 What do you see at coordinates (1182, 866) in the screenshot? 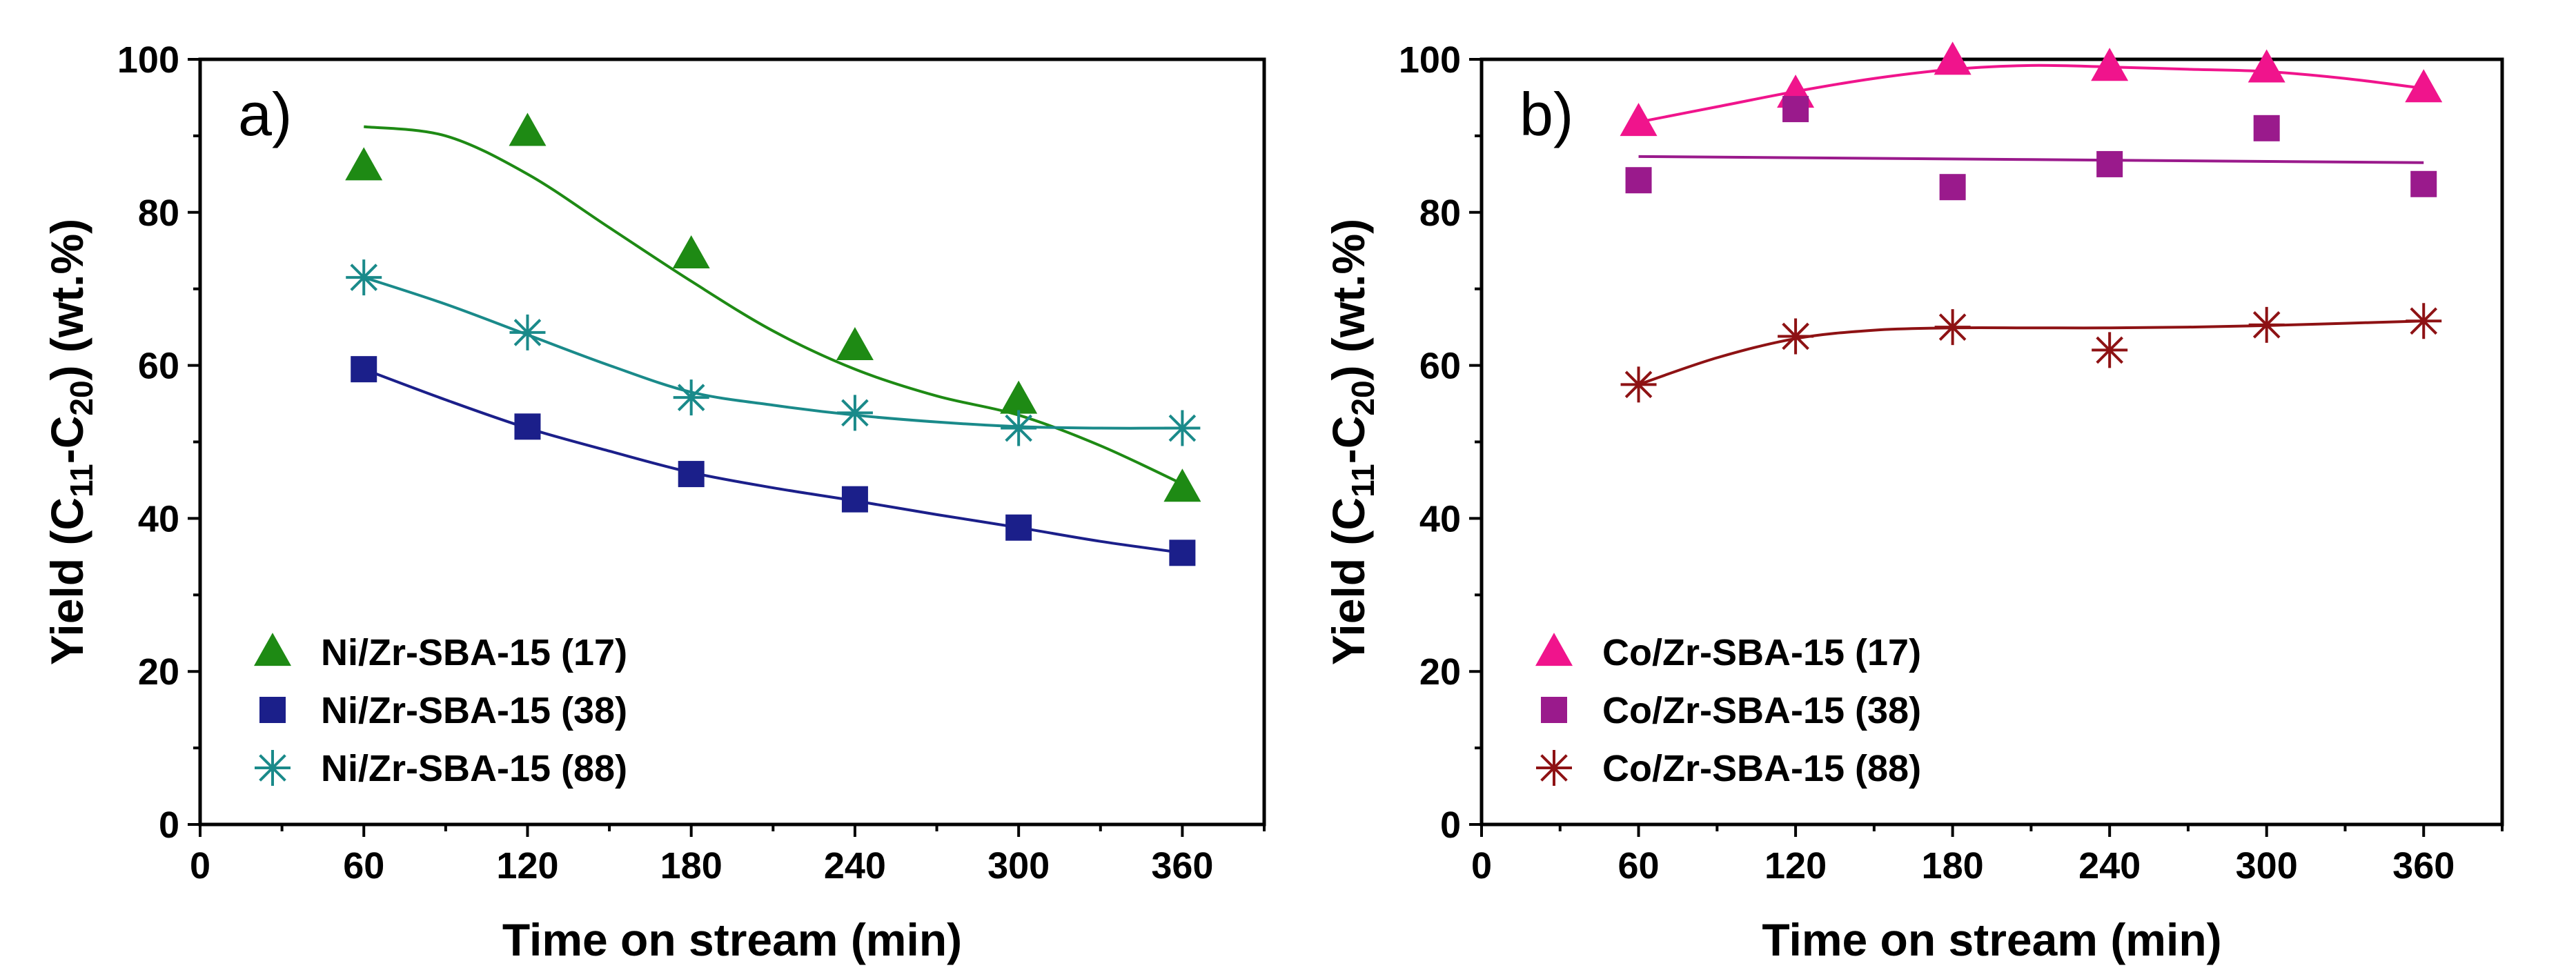
I see `x-tick-label: 360` at bounding box center [1182, 866].